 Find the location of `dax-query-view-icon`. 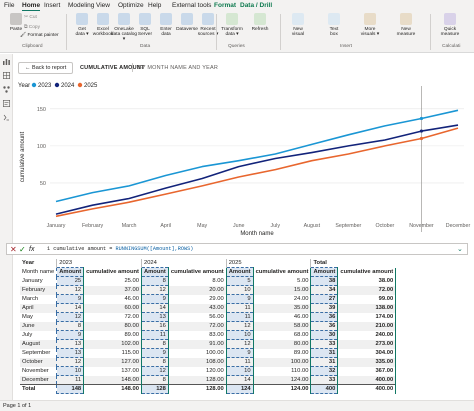

dax-query-view-icon is located at coordinates (6, 103).